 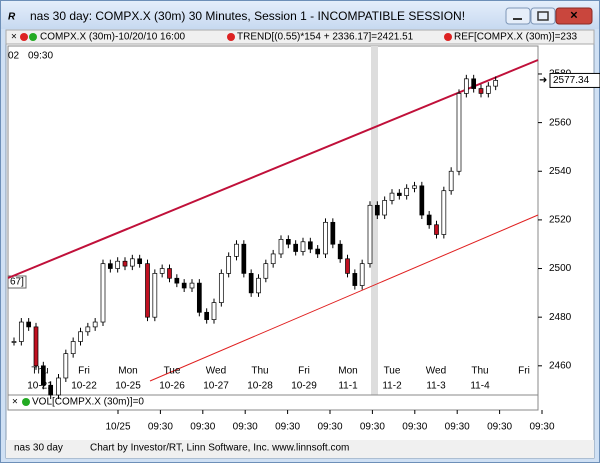 I want to click on legend-trend: TREND[(0.55)*154 + 2336.17]=2421.51, so click(x=325, y=37).